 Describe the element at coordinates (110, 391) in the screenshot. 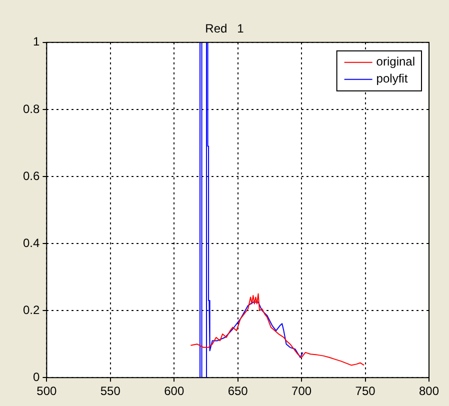

I see `x-tick-label: 550` at that location.